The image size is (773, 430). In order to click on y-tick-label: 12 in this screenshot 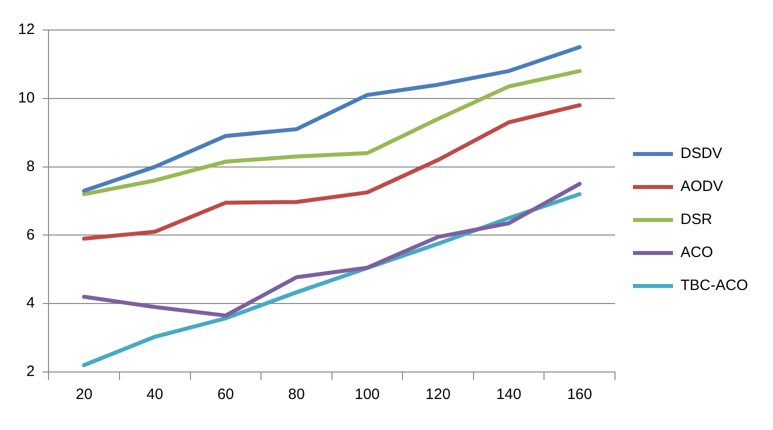, I will do `click(26, 29)`.